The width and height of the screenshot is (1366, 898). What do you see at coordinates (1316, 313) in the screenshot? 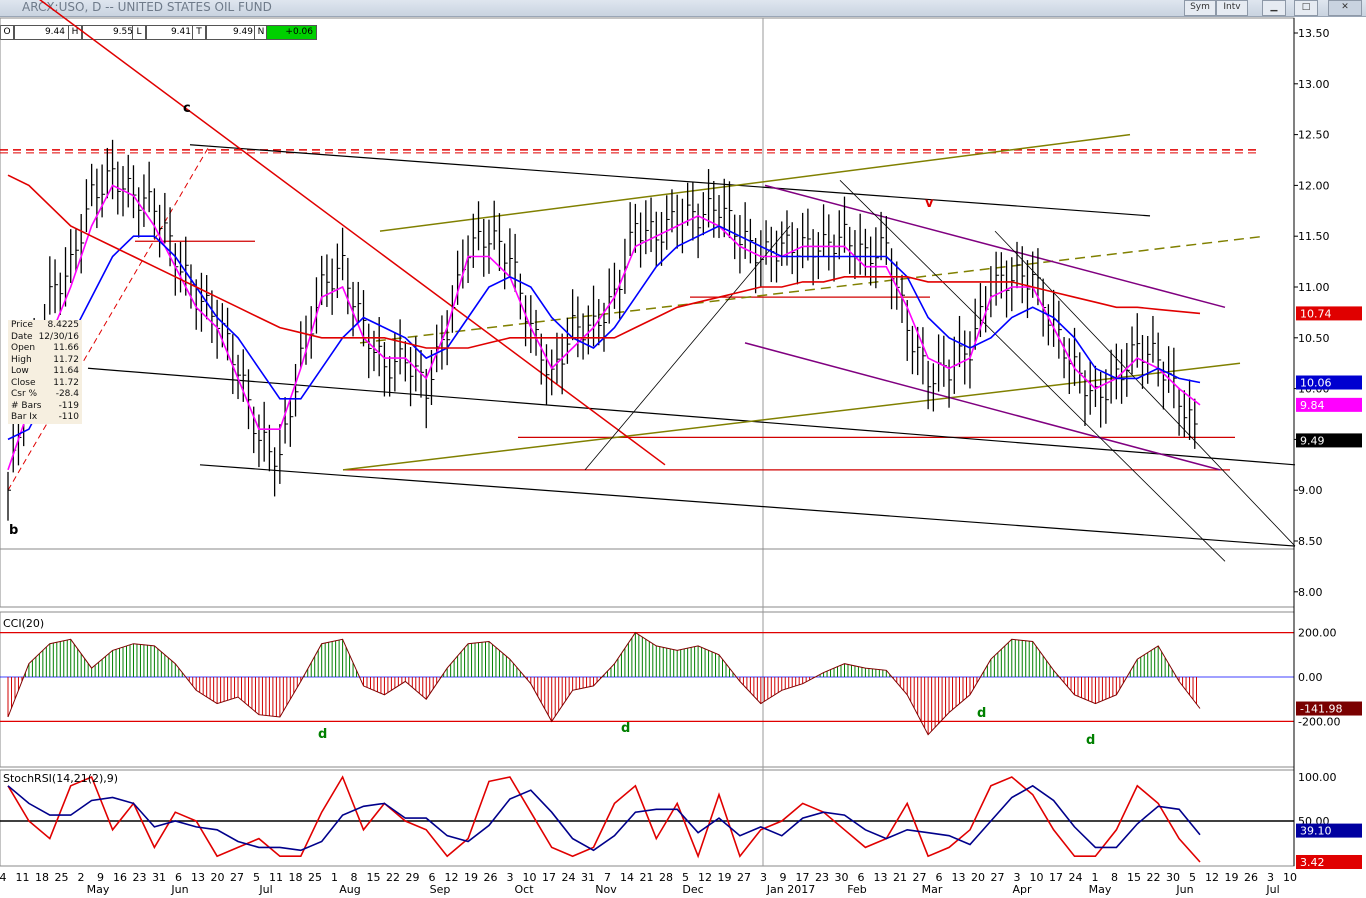
I see `price-badge: 10.74` at bounding box center [1316, 313].